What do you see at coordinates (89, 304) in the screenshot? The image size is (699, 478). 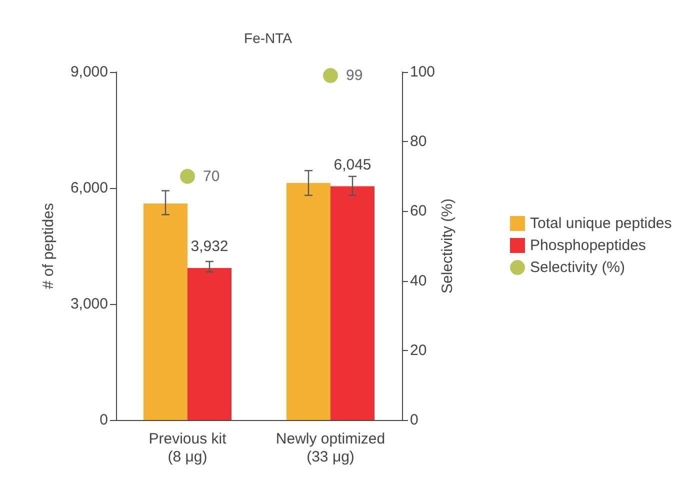 I see `y-tick-label: 3,000` at bounding box center [89, 304].